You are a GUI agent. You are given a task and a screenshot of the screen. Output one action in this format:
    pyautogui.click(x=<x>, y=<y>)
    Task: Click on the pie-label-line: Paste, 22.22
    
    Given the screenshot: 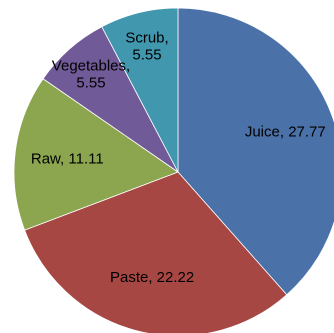 What is the action you would take?
    pyautogui.click(x=152, y=277)
    